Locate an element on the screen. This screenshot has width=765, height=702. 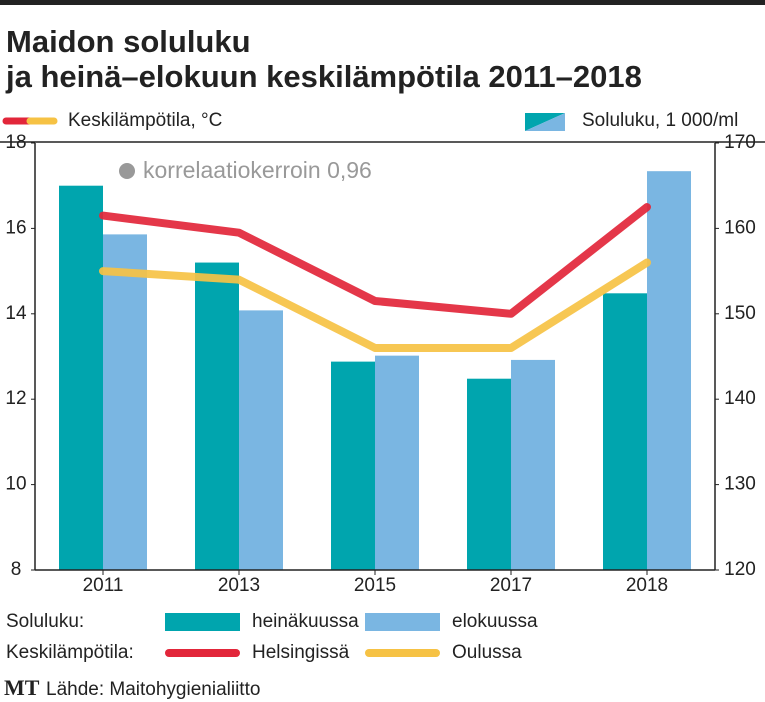
y-tick-label: 14 is located at coordinates (16, 313).